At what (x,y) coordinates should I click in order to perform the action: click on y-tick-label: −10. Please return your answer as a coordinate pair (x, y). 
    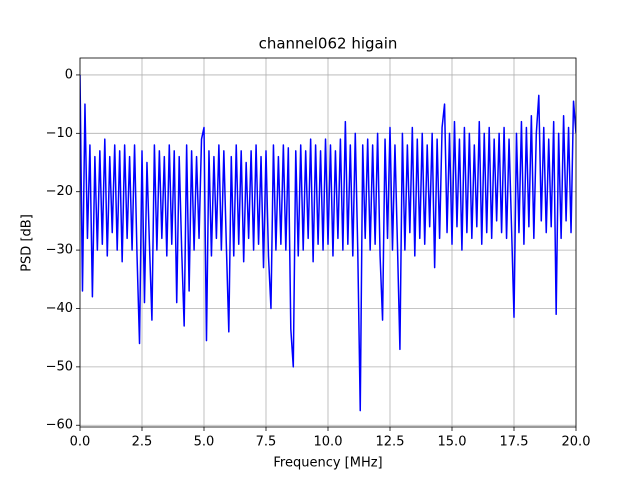
    Looking at the image, I should click on (59, 133).